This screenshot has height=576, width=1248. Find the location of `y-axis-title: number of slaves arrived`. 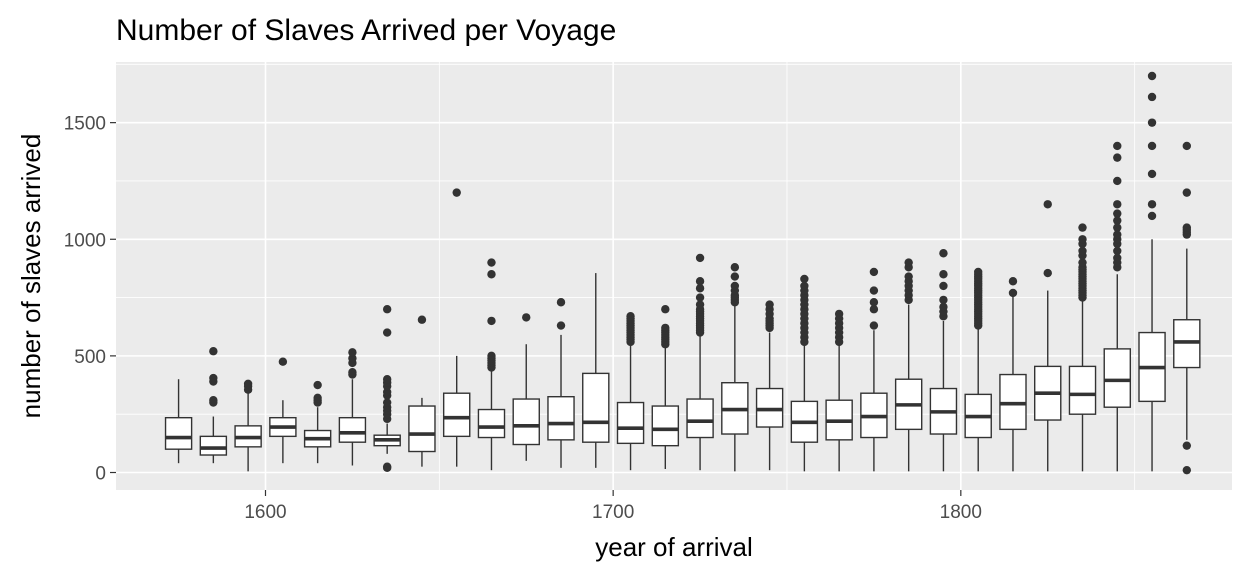

y-axis-title: number of slaves arrived is located at coordinates (31, 276).